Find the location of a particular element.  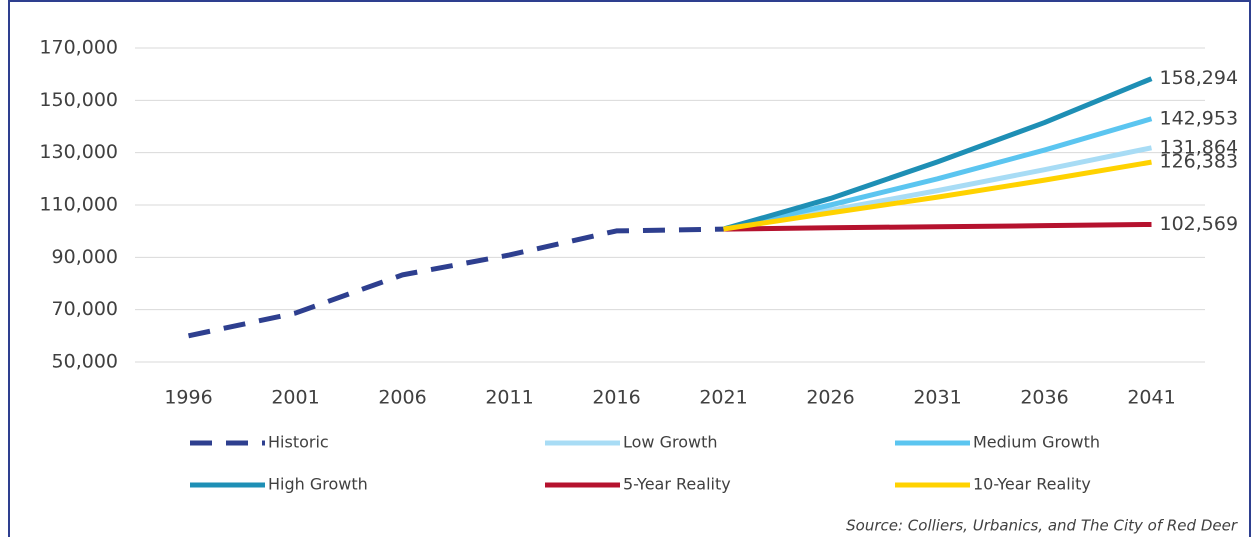

x-tick-label: 2026 is located at coordinates (830, 398).